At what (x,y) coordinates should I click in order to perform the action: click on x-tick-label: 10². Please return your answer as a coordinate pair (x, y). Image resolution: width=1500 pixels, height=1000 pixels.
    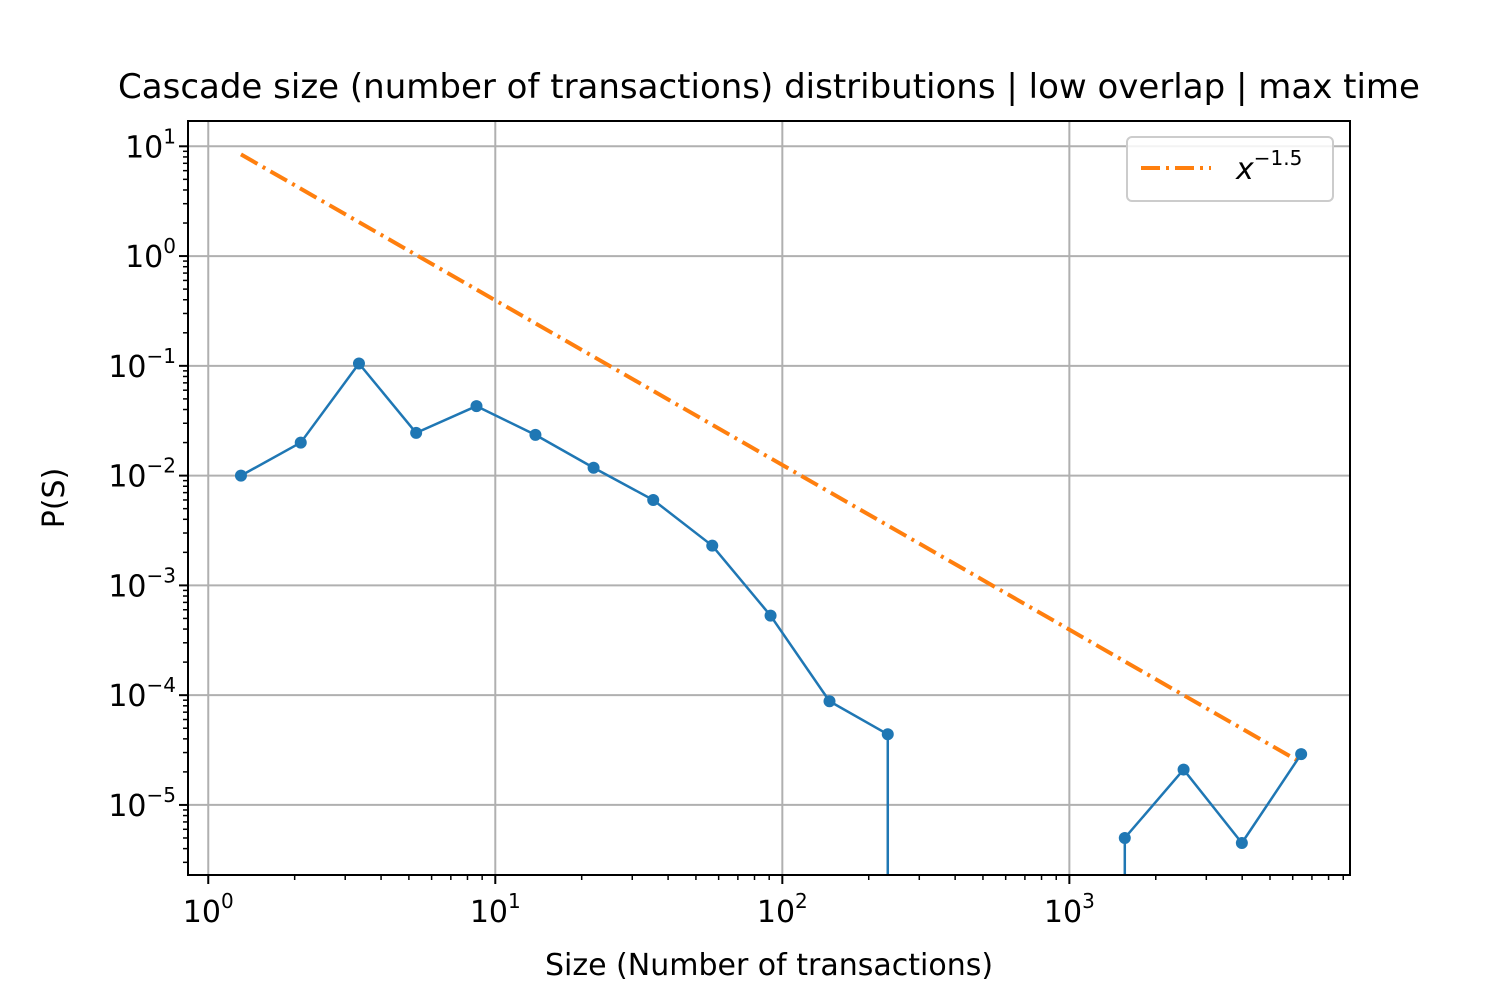
    Looking at the image, I should click on (782, 909).